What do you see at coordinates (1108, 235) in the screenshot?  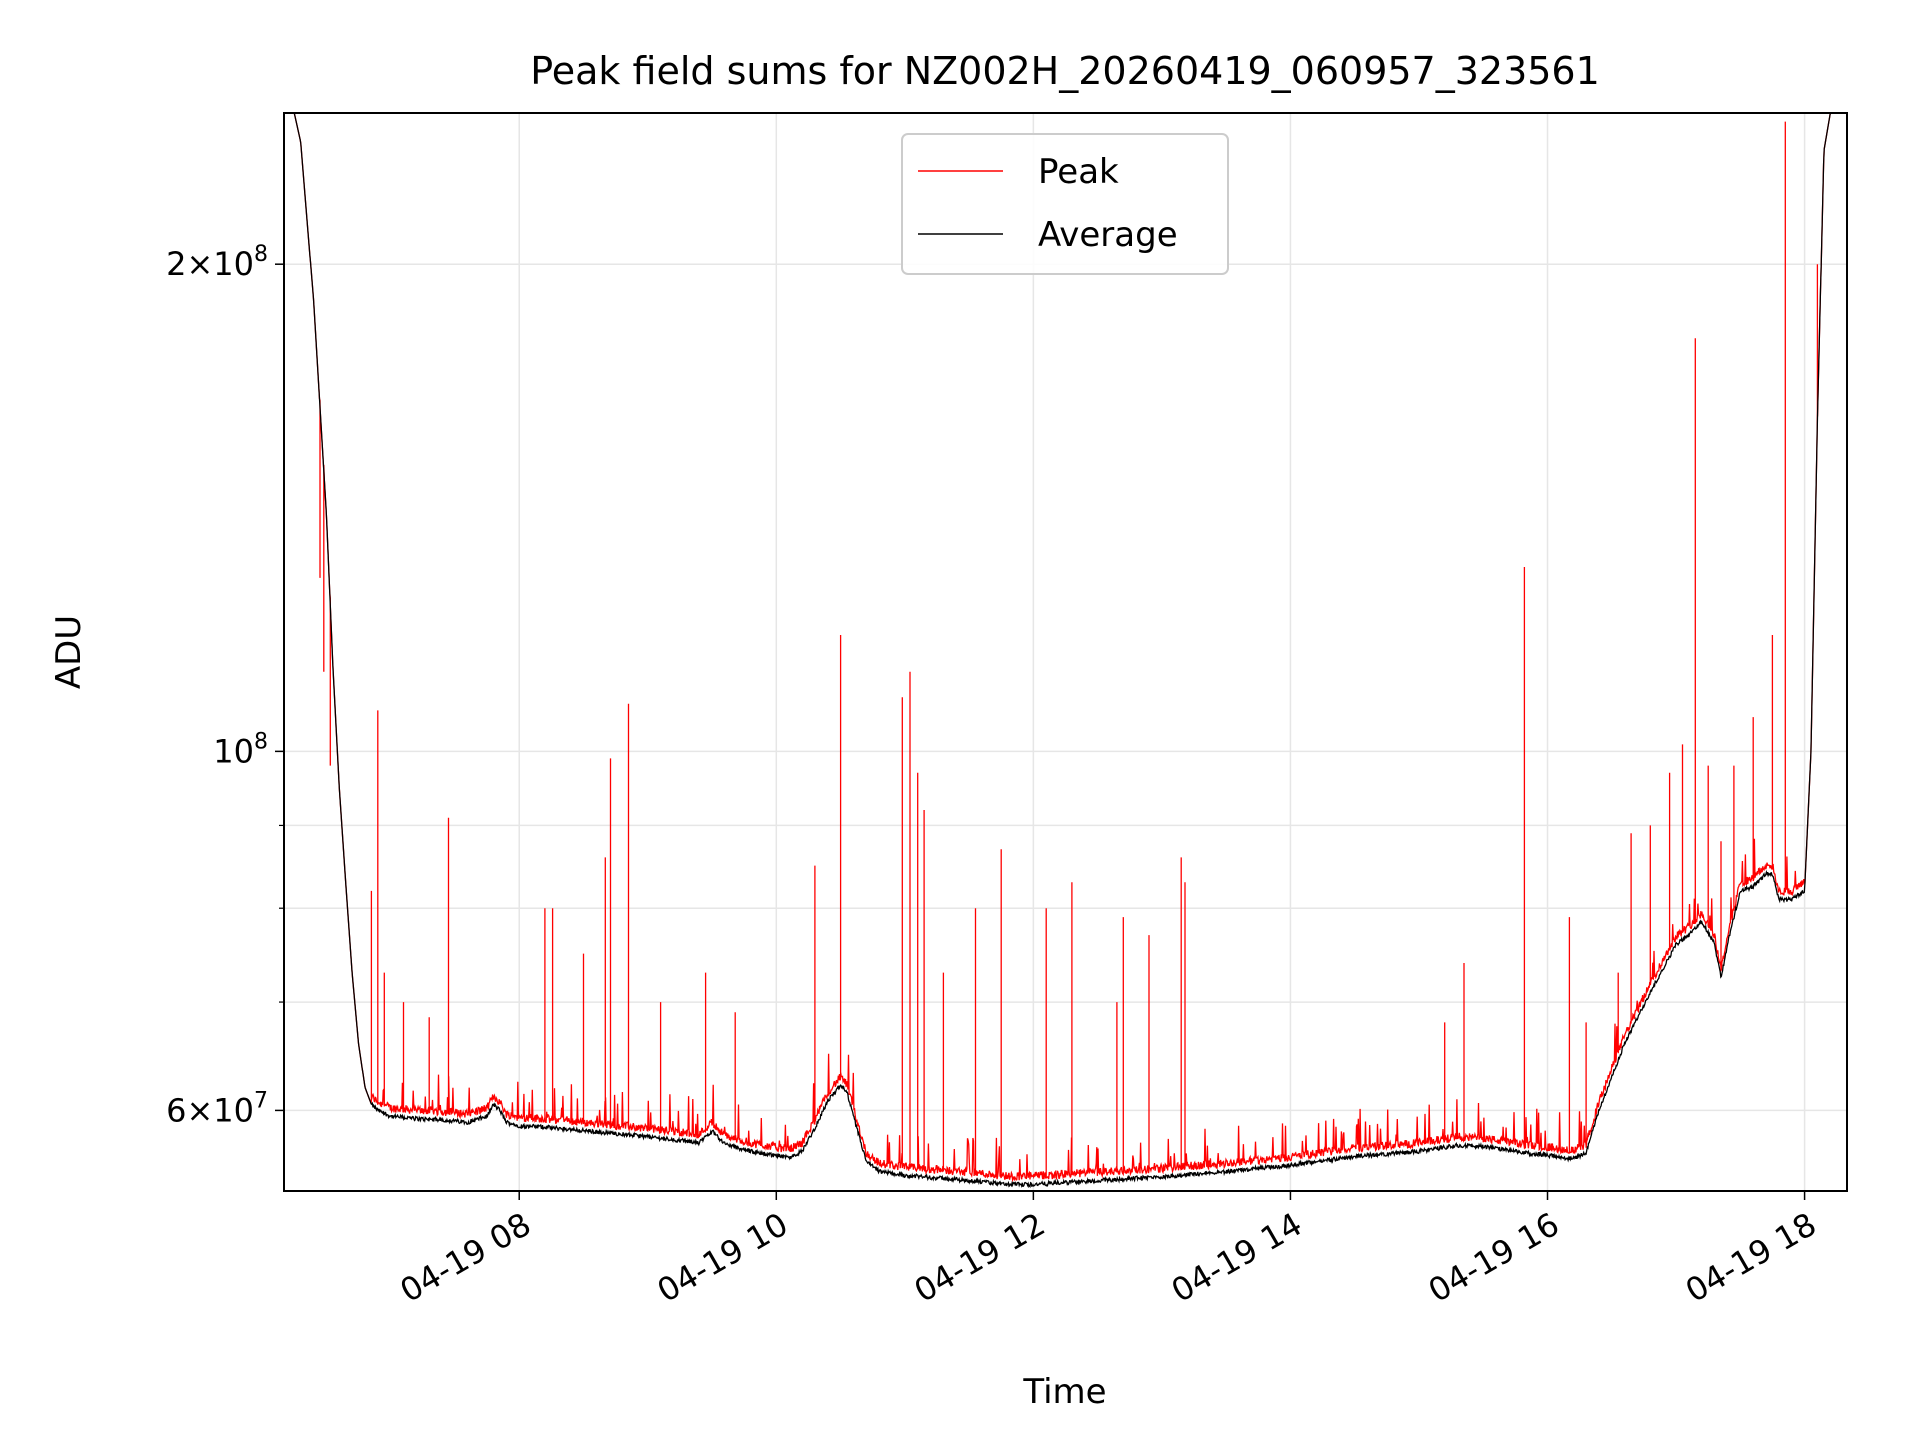 I see `legend-label-average: Average` at bounding box center [1108, 235].